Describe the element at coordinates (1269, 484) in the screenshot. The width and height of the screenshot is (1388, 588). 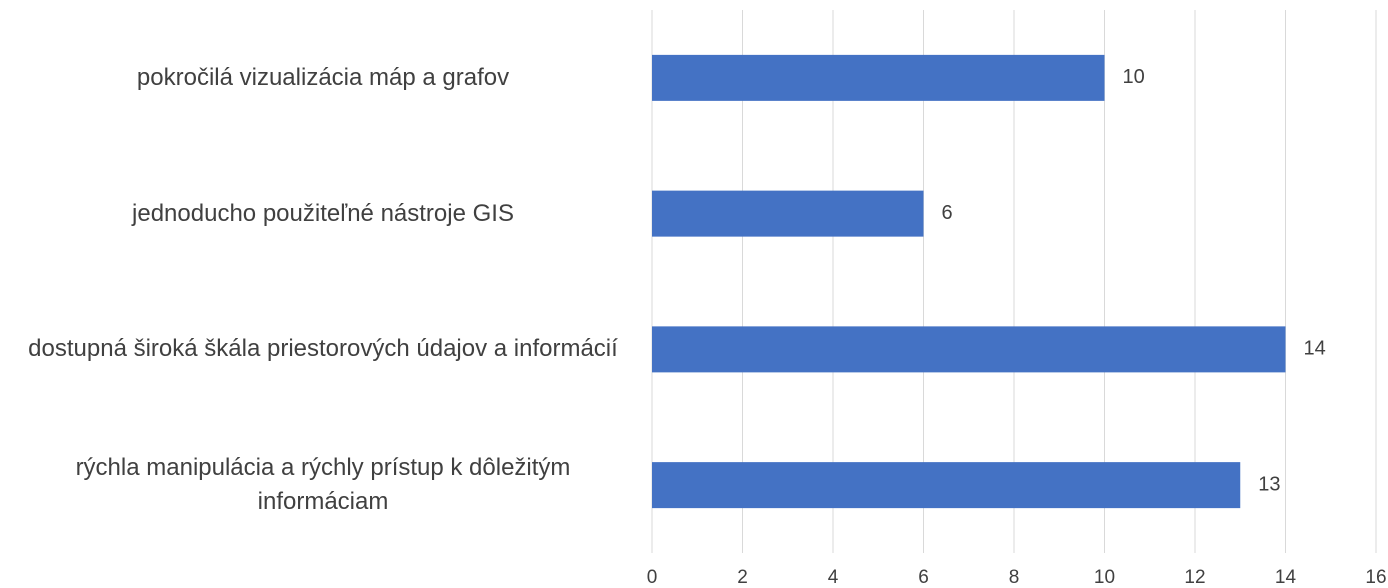
I see `data-label: 13` at that location.